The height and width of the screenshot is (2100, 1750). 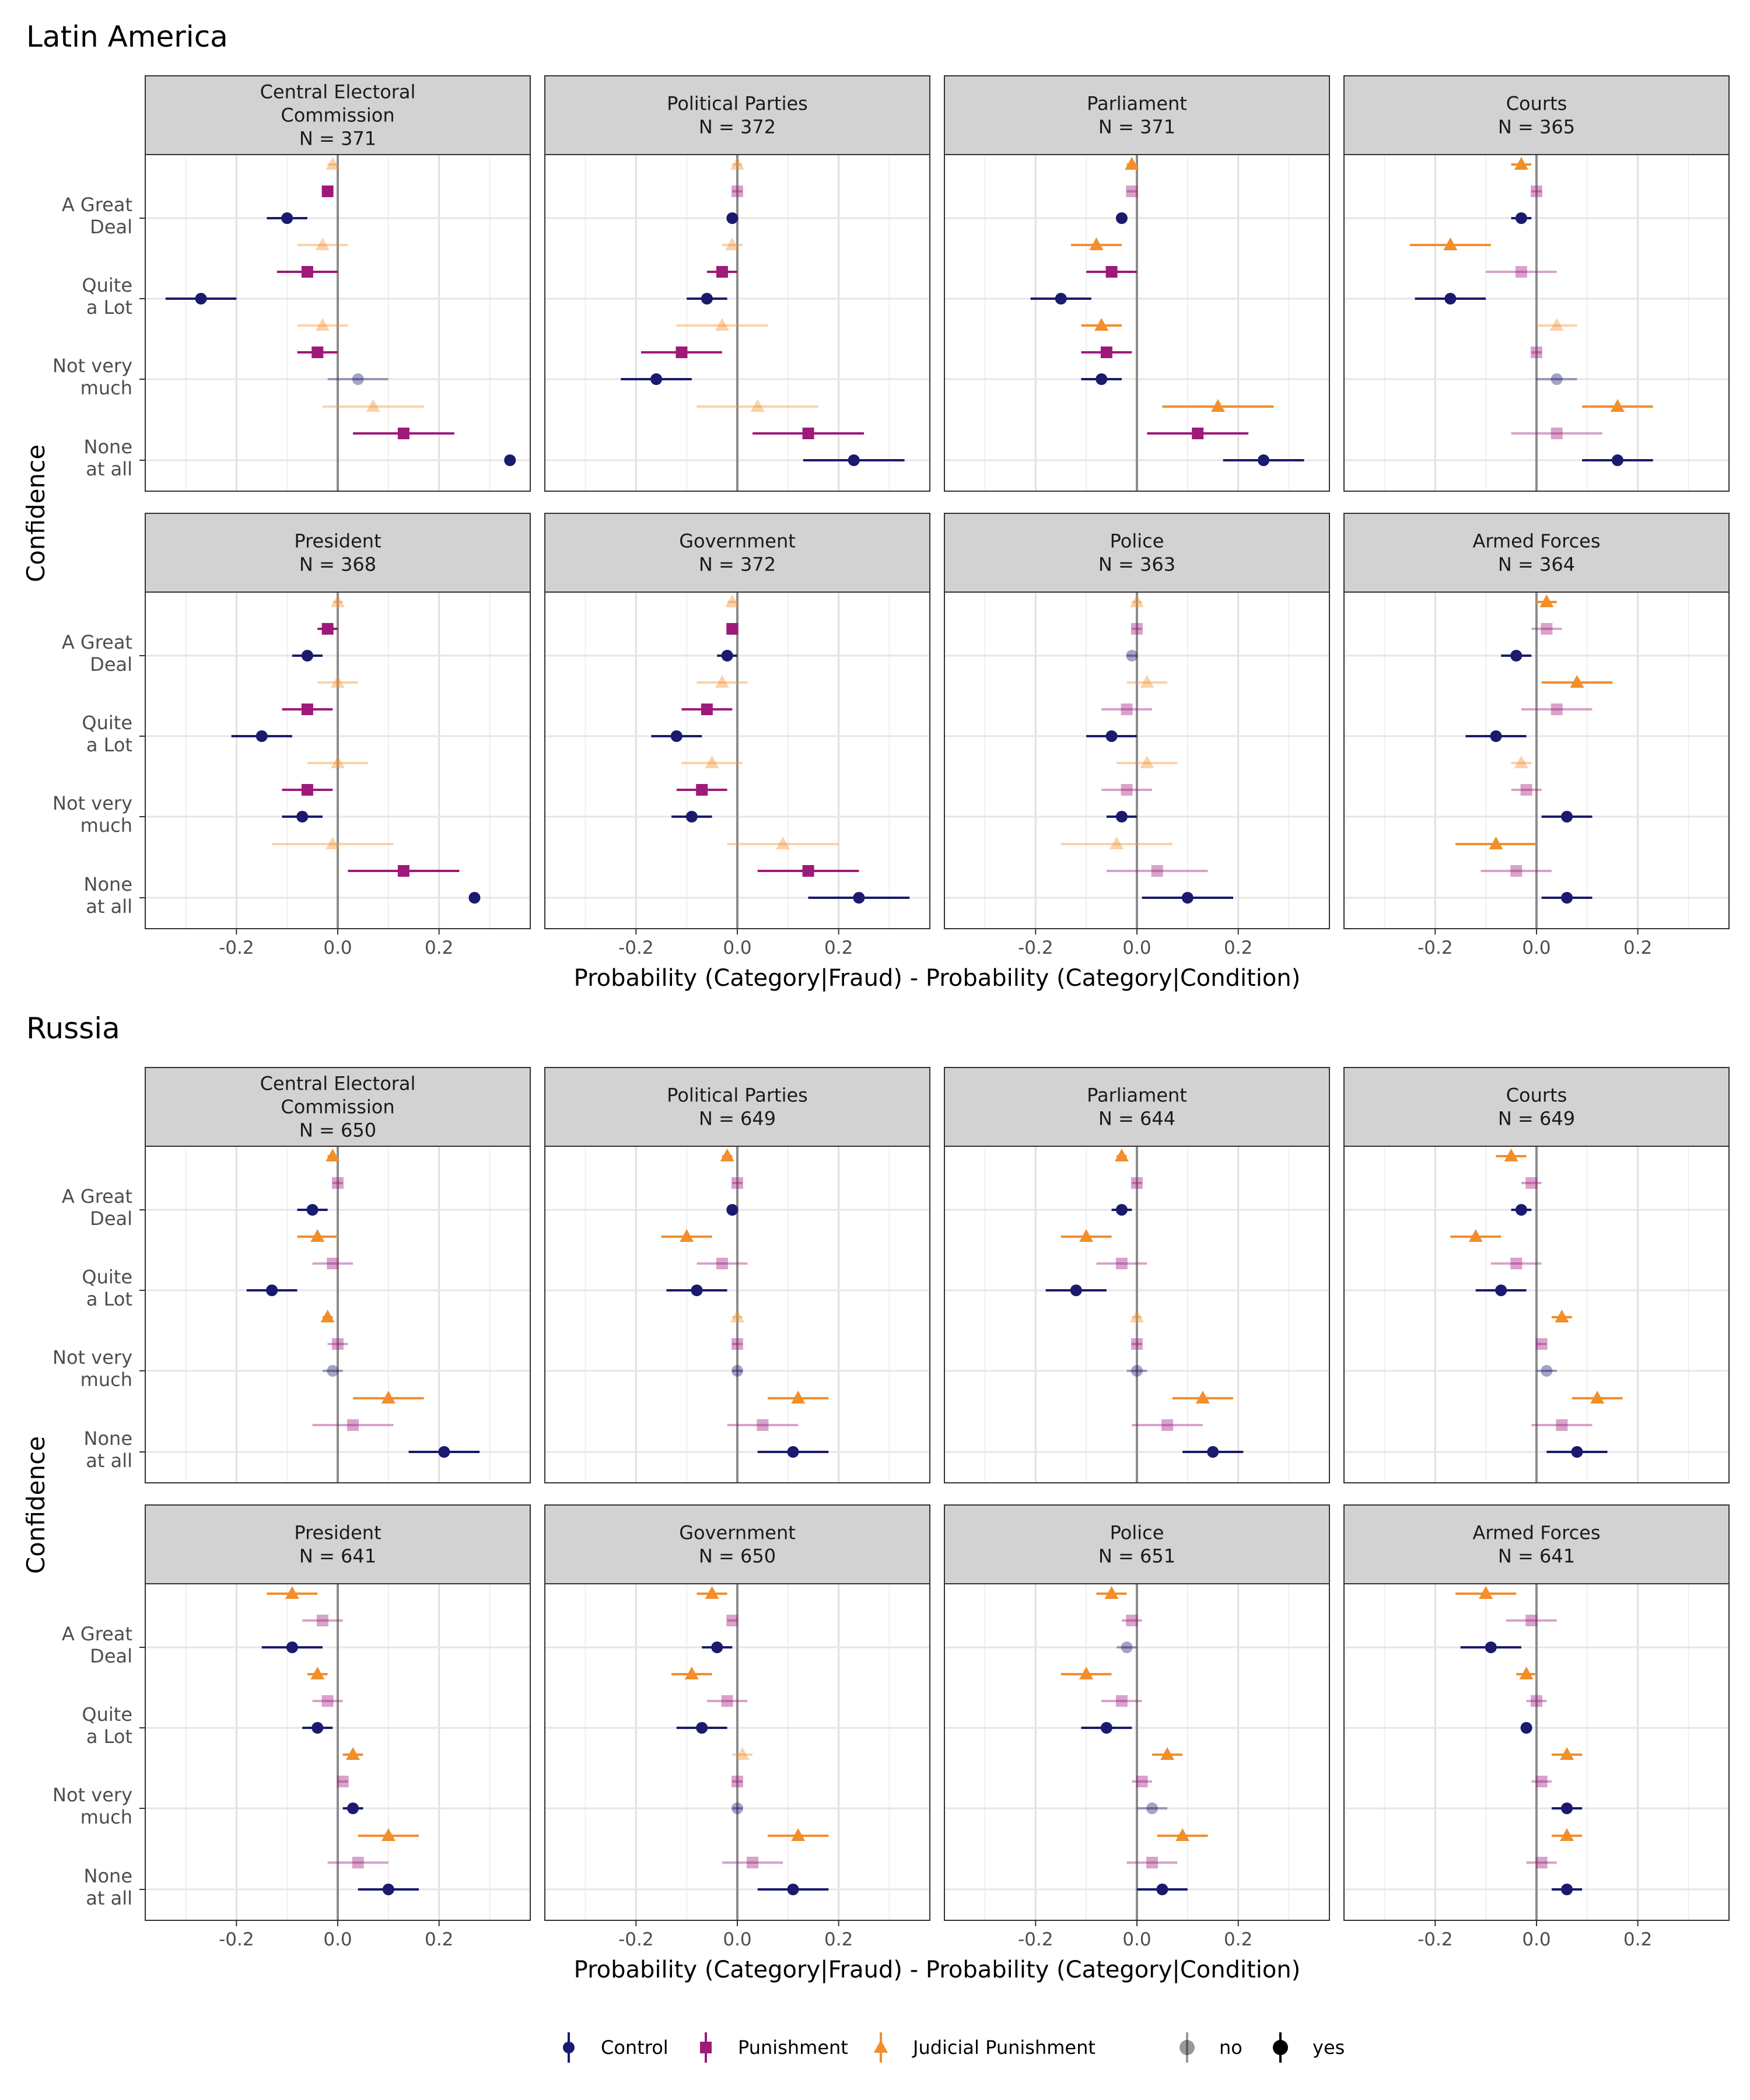 I want to click on panel-title-line: Government, so click(x=737, y=541).